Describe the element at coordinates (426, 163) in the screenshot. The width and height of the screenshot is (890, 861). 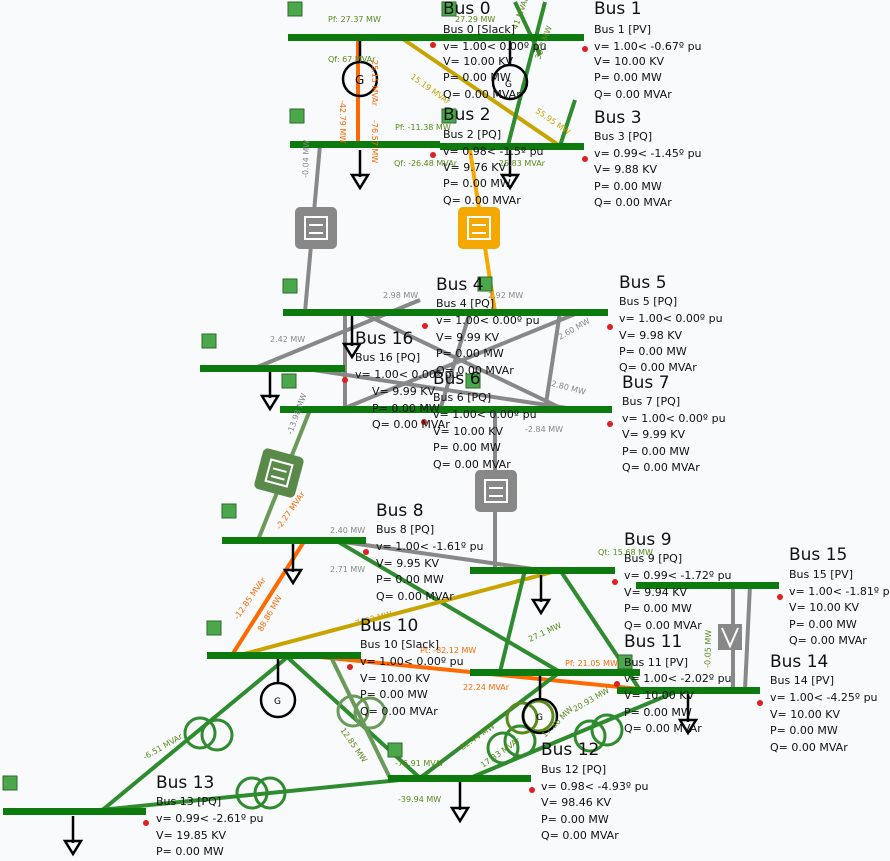
I see `flow-label: Qf: -26.48 MVAr` at that location.